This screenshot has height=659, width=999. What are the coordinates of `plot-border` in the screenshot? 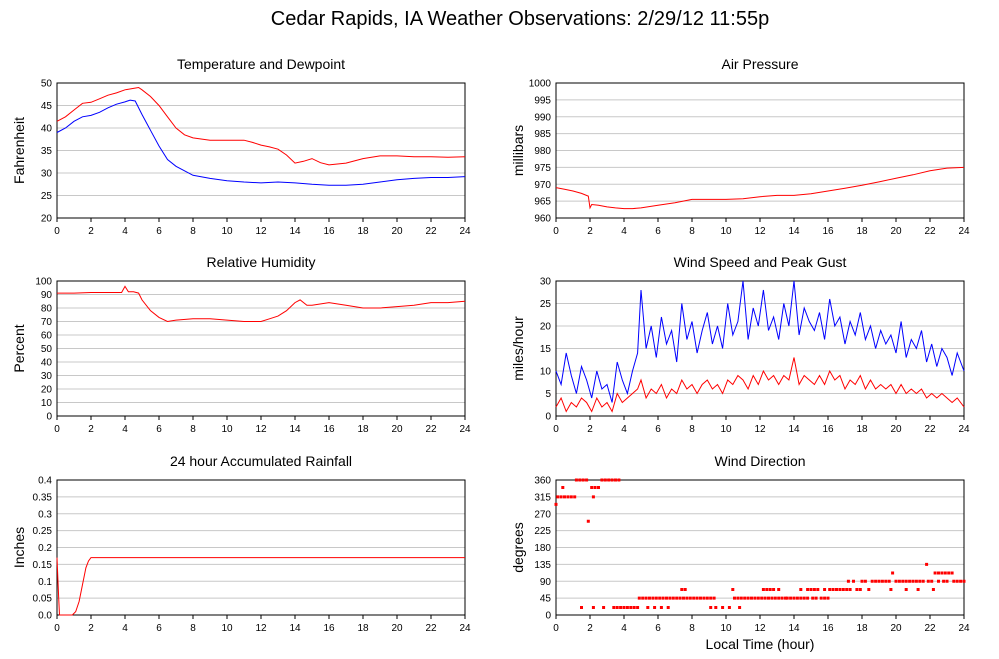 It's located at (760, 547).